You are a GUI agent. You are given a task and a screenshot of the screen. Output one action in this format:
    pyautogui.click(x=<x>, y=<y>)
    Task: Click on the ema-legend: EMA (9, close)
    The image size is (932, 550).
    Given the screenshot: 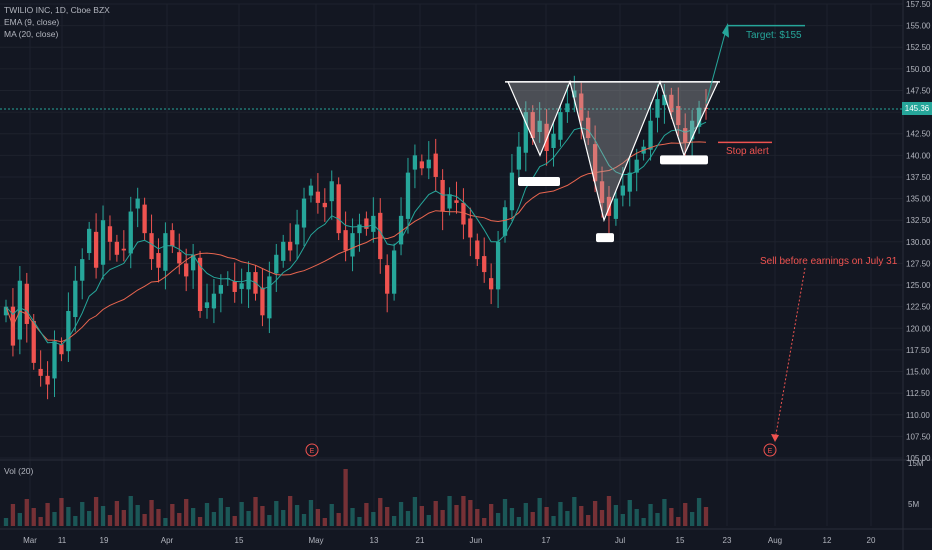 What is the action you would take?
    pyautogui.click(x=32, y=22)
    